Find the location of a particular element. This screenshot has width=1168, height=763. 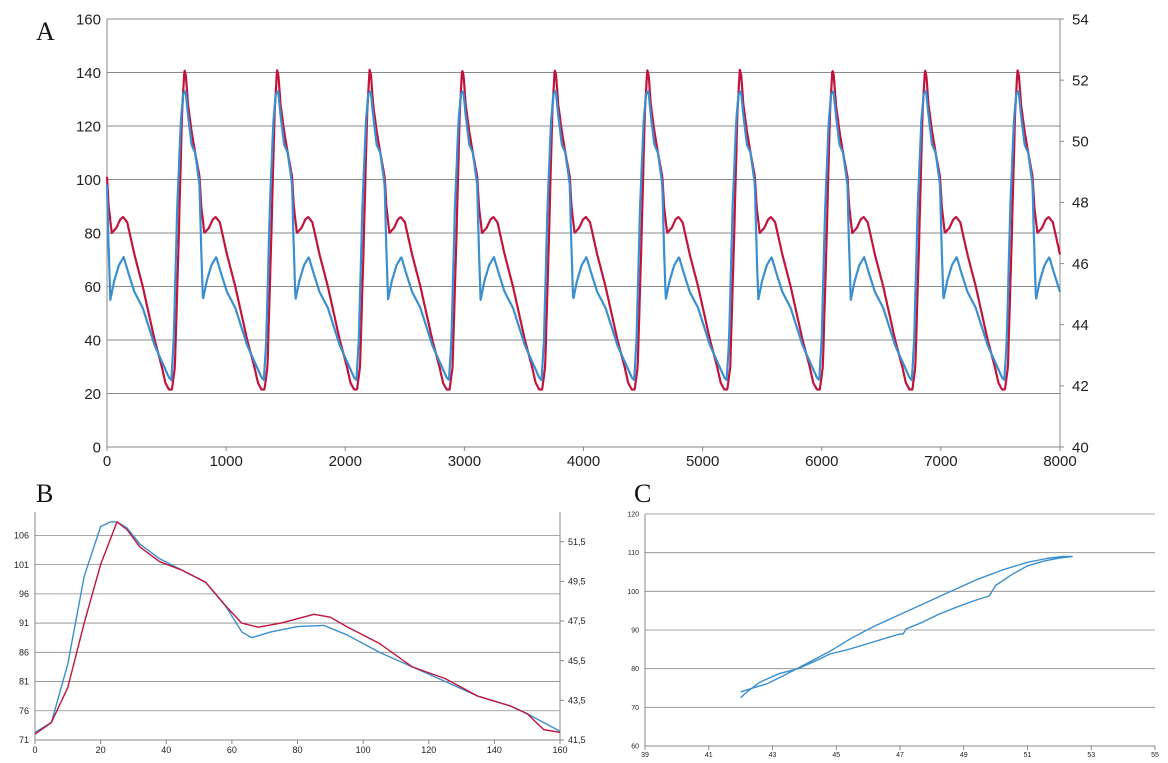

y-tick-label-right: 48 is located at coordinates (1080, 203).